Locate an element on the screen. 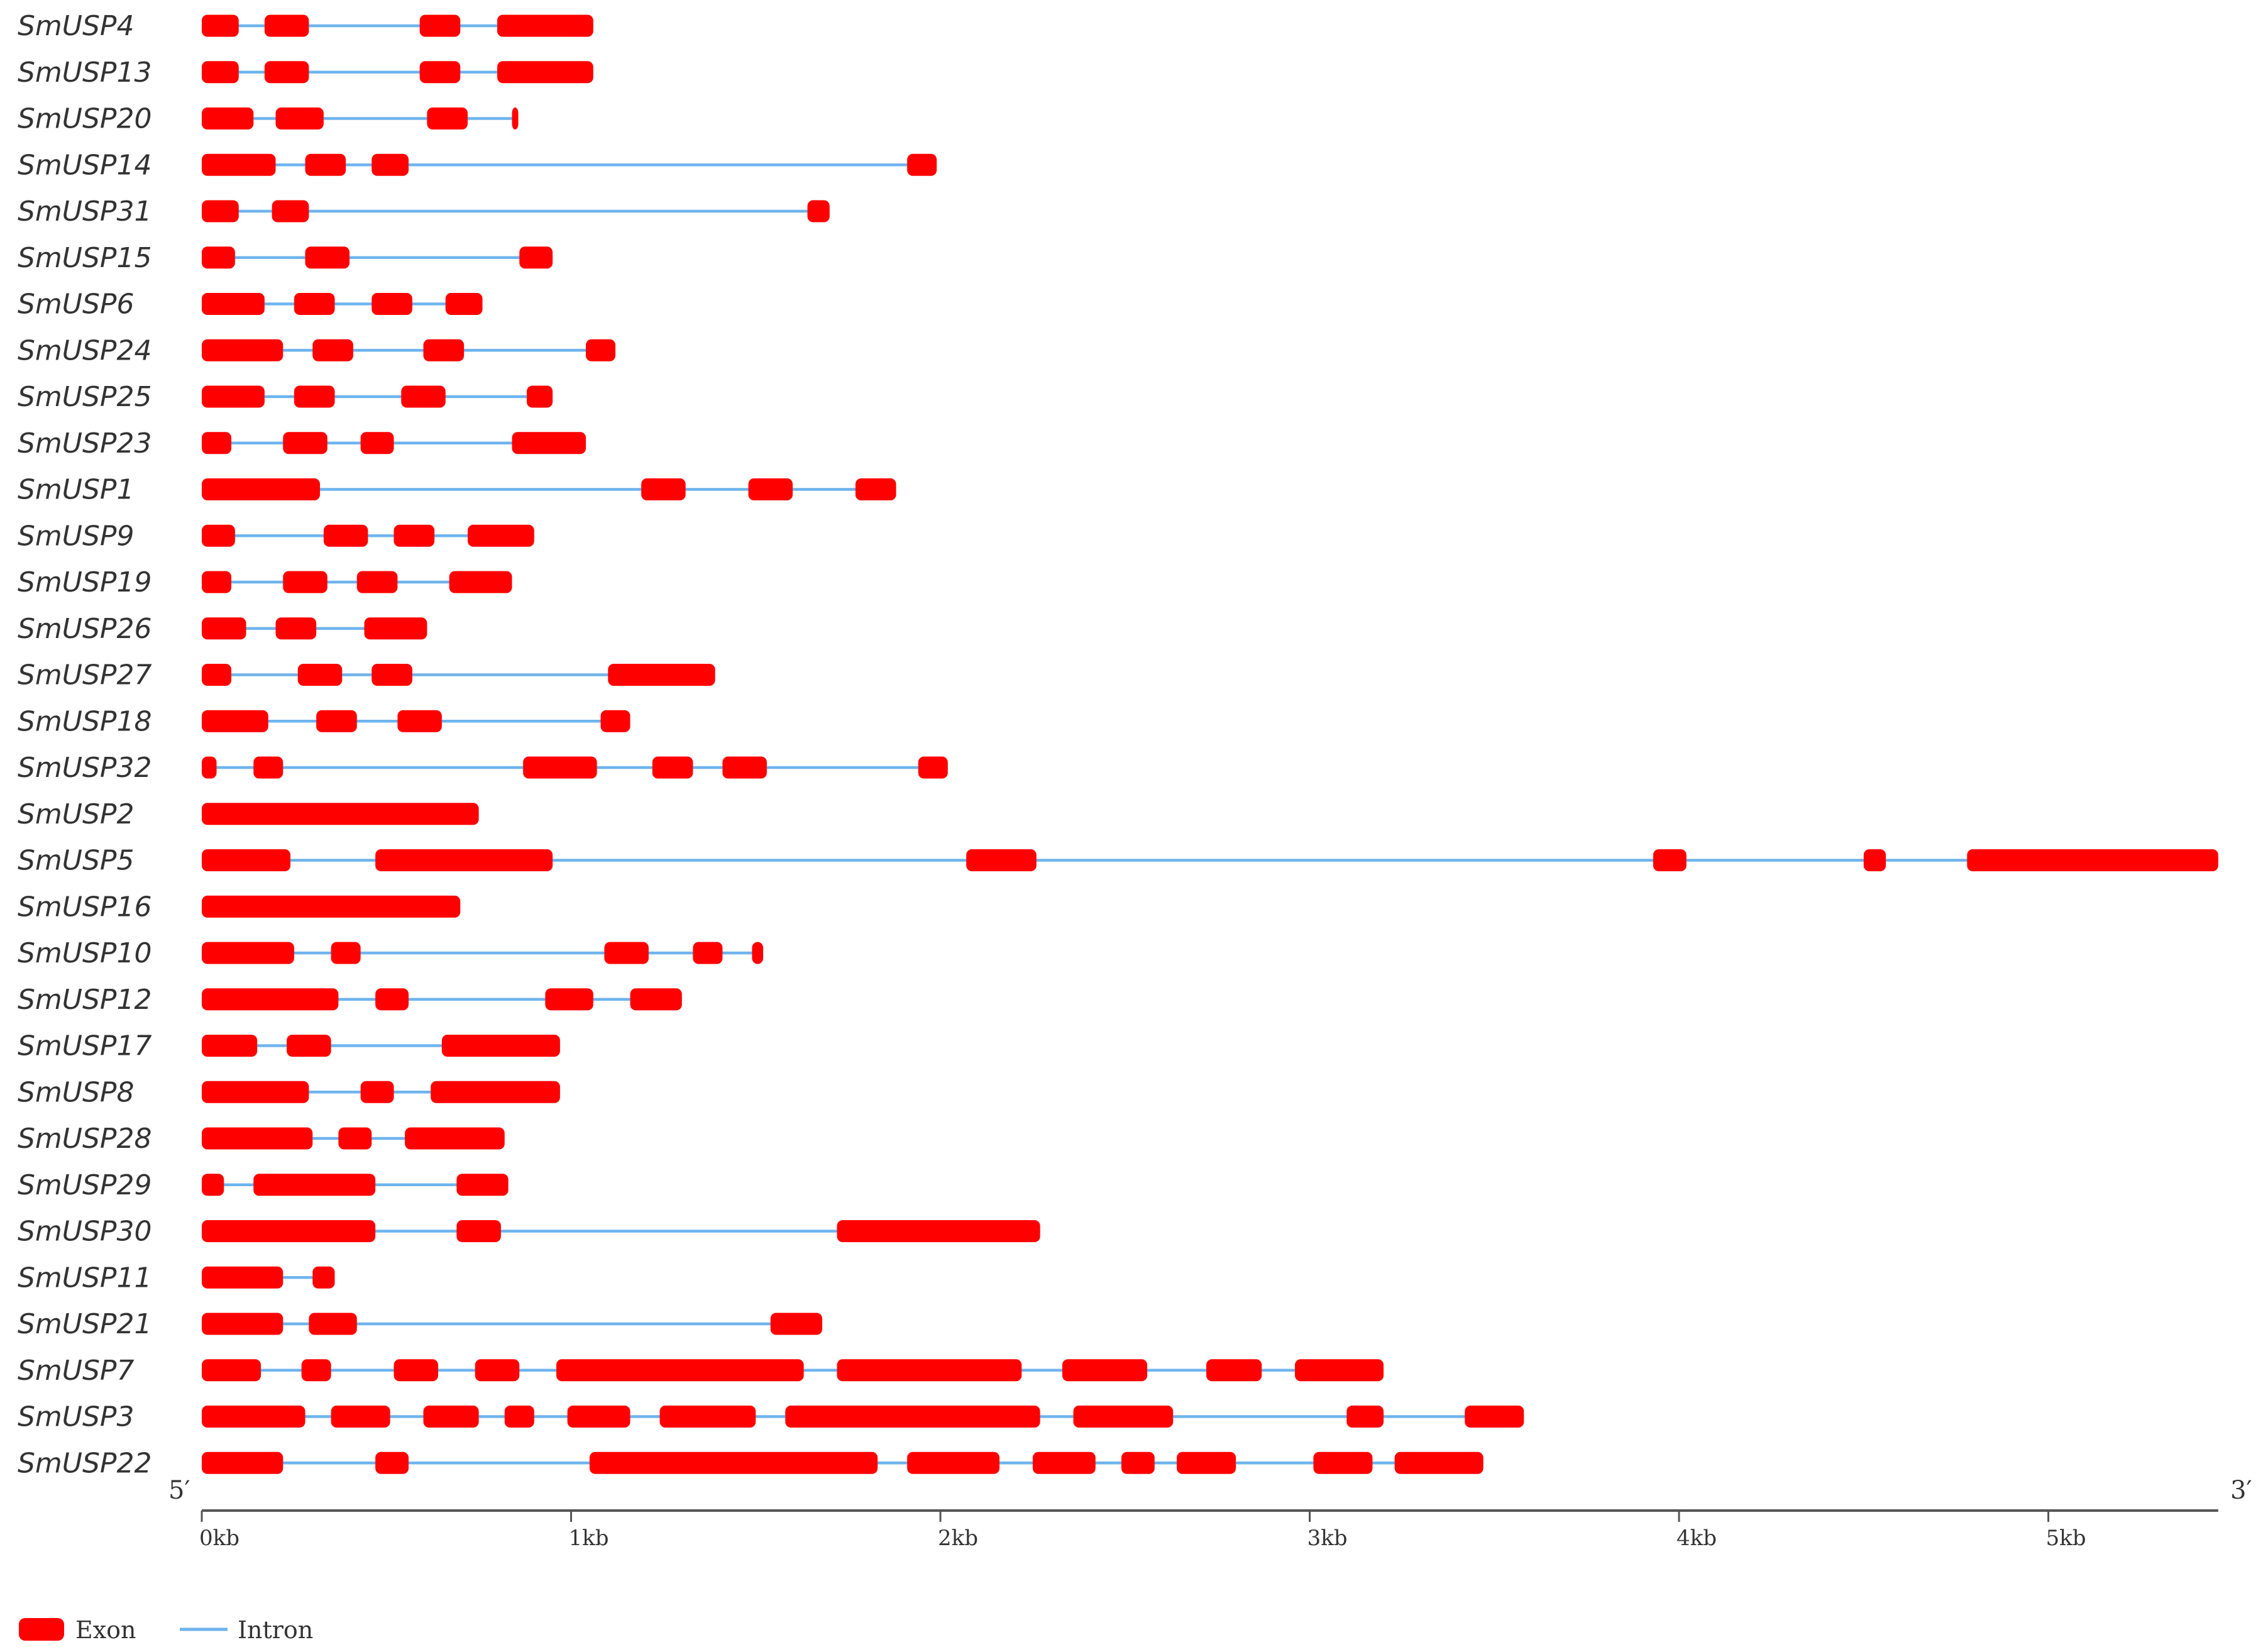 The height and width of the screenshot is (1652, 2263). gene-row: SmUSP10 is located at coordinates (391, 953).